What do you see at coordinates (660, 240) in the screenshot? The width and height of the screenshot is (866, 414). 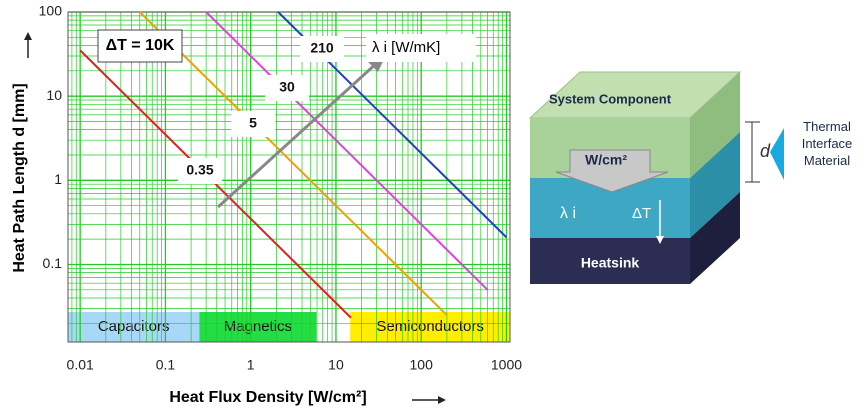 I see `delta-arrow-head` at bounding box center [660, 240].